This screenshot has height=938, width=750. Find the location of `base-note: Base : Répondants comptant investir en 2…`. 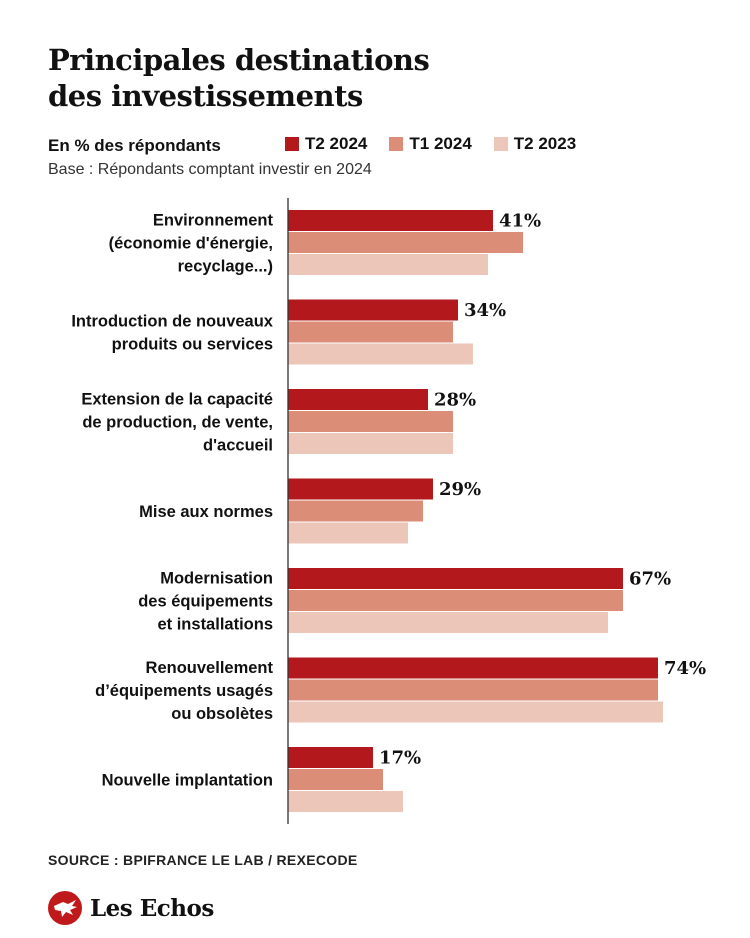

base-note: Base : Répondants comptant investir en 2… is located at coordinates (210, 169).